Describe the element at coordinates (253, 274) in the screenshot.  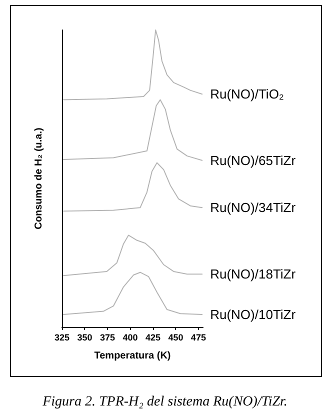
I see `series-label: Ru(NO)/18TiZr` at that location.